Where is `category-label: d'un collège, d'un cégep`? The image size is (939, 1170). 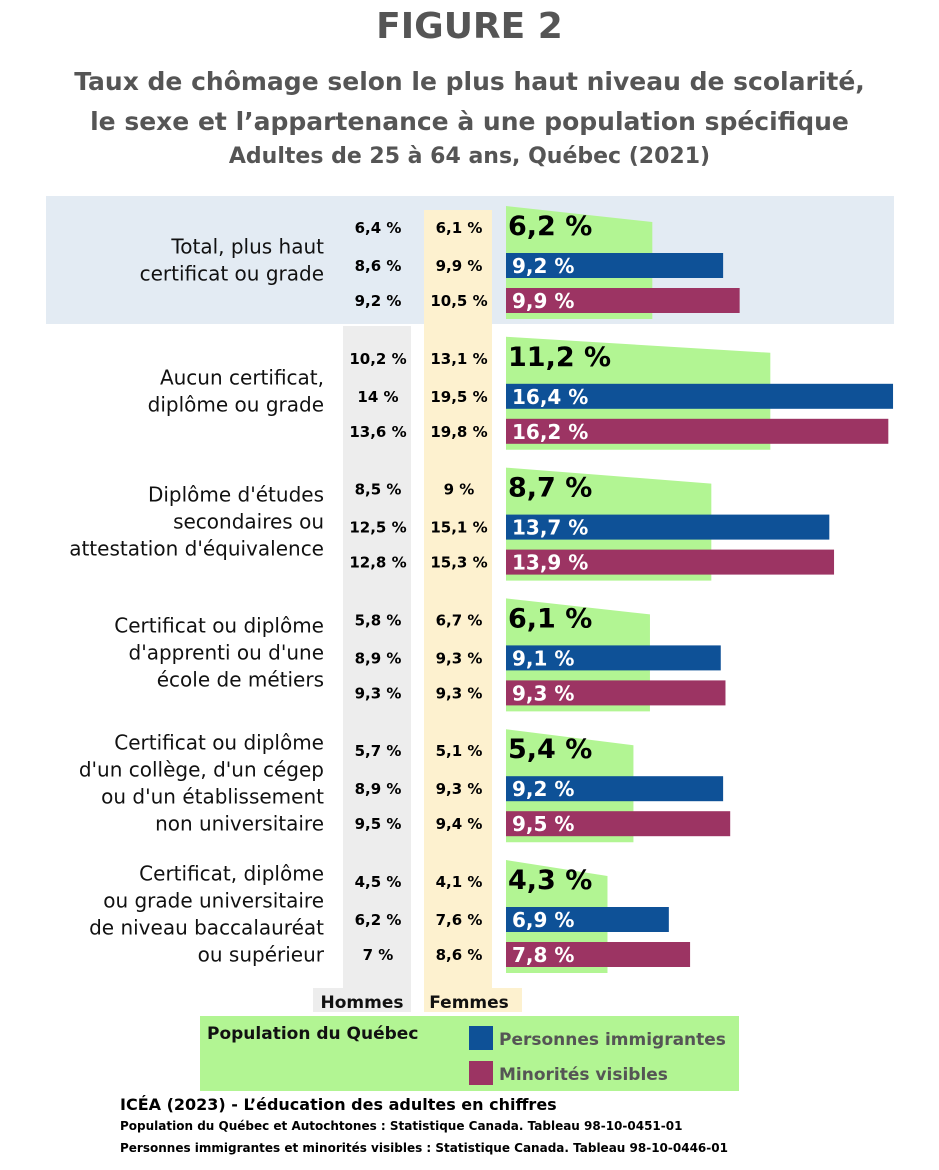 category-label: d'un collège, d'un cégep is located at coordinates (201, 770).